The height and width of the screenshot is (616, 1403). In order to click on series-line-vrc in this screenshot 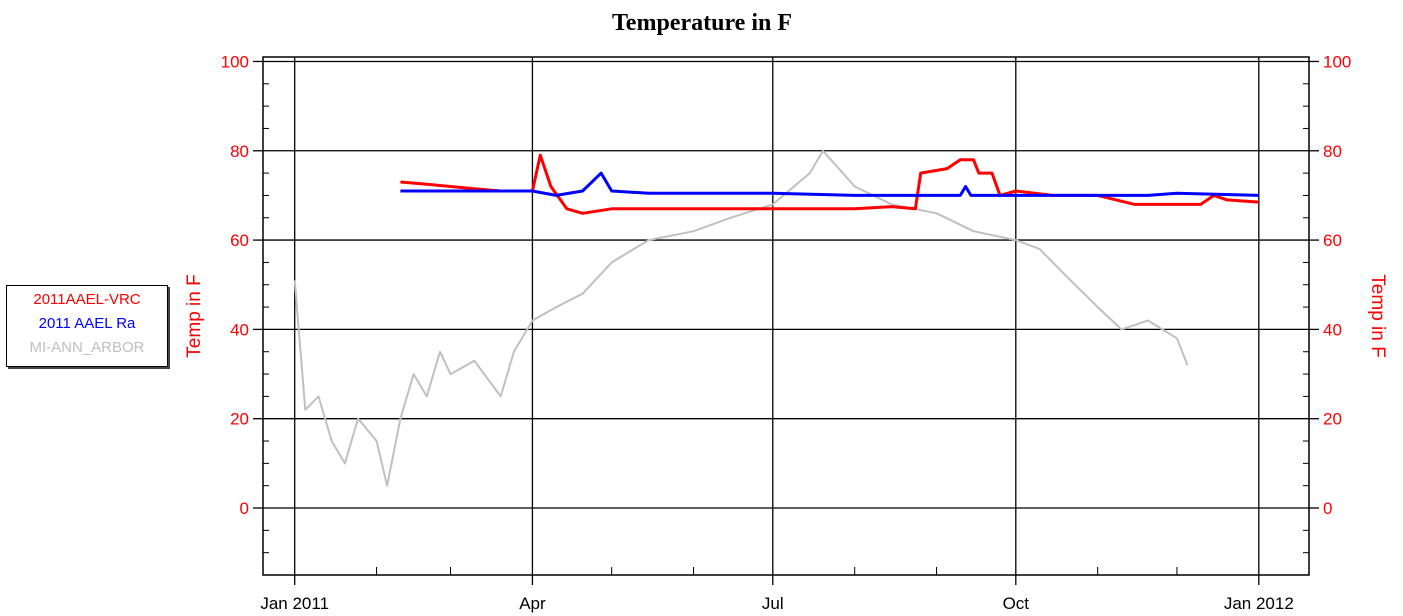, I will do `click(829, 184)`.